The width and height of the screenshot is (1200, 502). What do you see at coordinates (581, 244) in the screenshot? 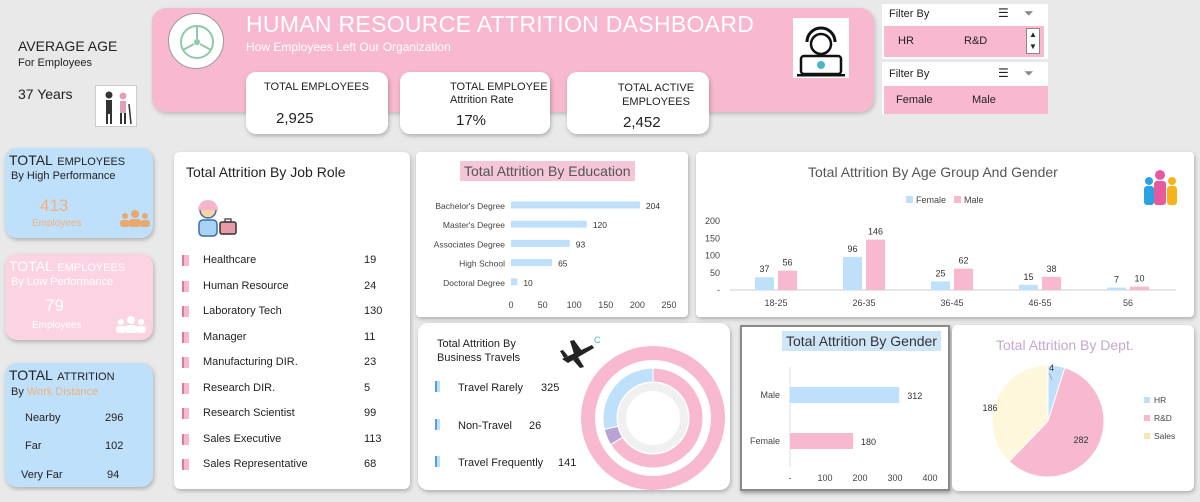
I see `education-value-label: 93` at bounding box center [581, 244].